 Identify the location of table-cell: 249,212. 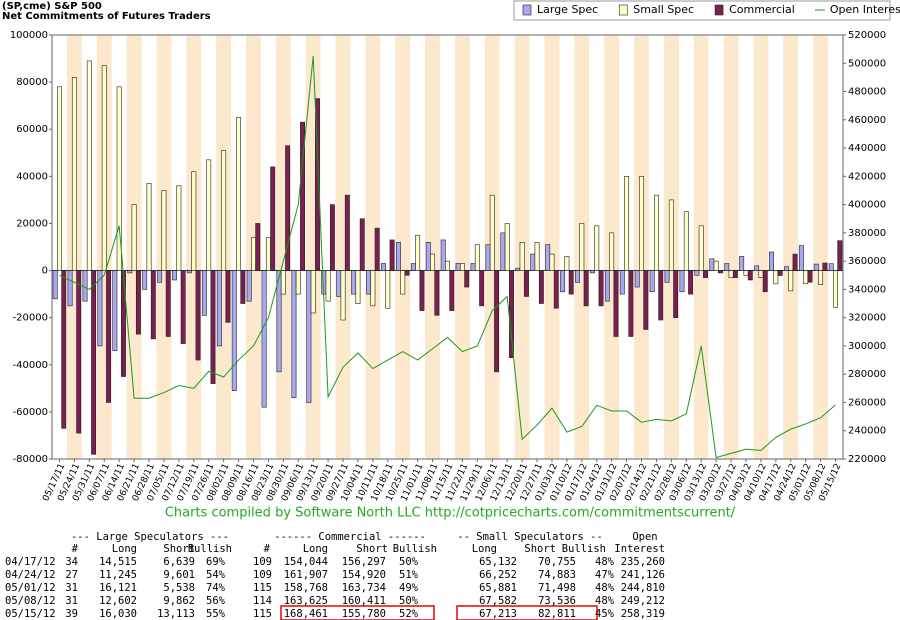
(643, 601).